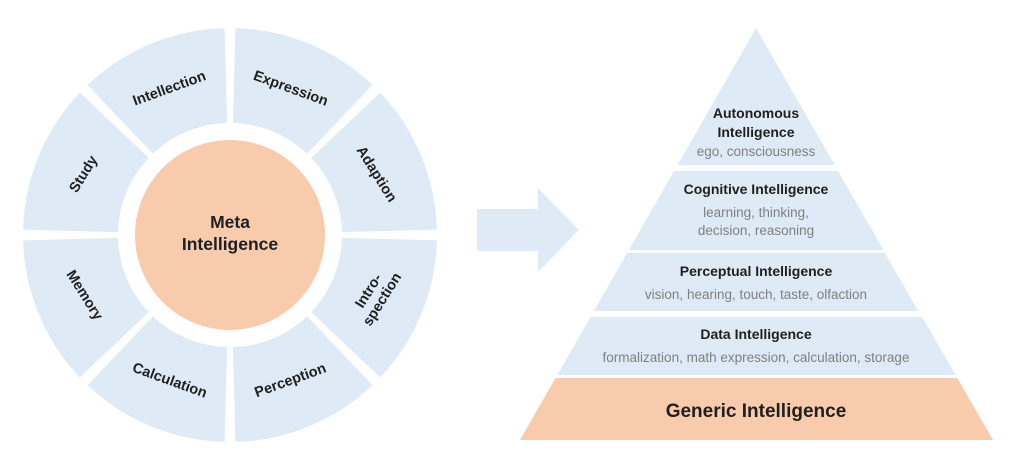 The image size is (1017, 469). Describe the element at coordinates (756, 96) in the screenshot. I see `pyramid-level-autonomous` at that location.